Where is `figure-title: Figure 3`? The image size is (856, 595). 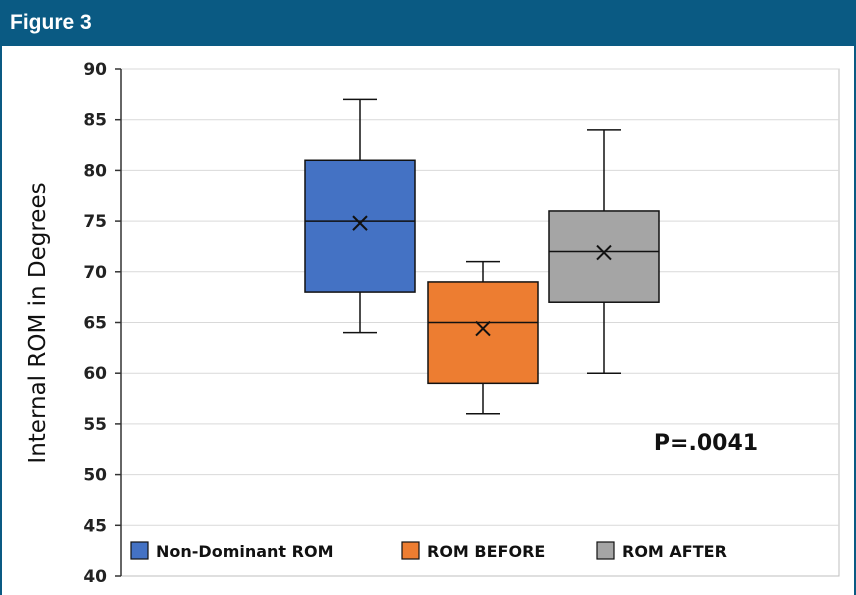 figure-title: Figure 3 is located at coordinates (51, 22).